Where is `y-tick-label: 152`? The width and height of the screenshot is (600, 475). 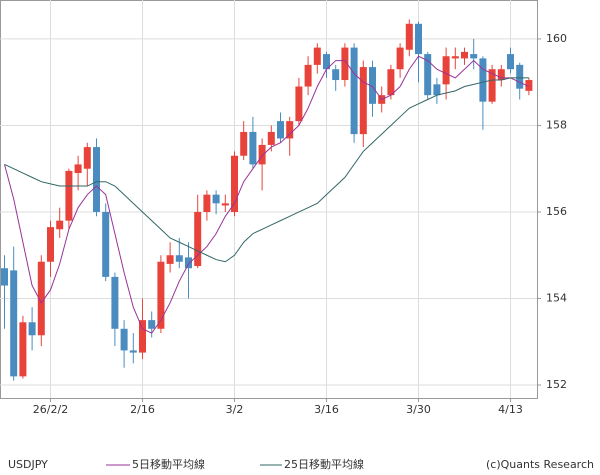 y-tick-label: 152 is located at coordinates (556, 384).